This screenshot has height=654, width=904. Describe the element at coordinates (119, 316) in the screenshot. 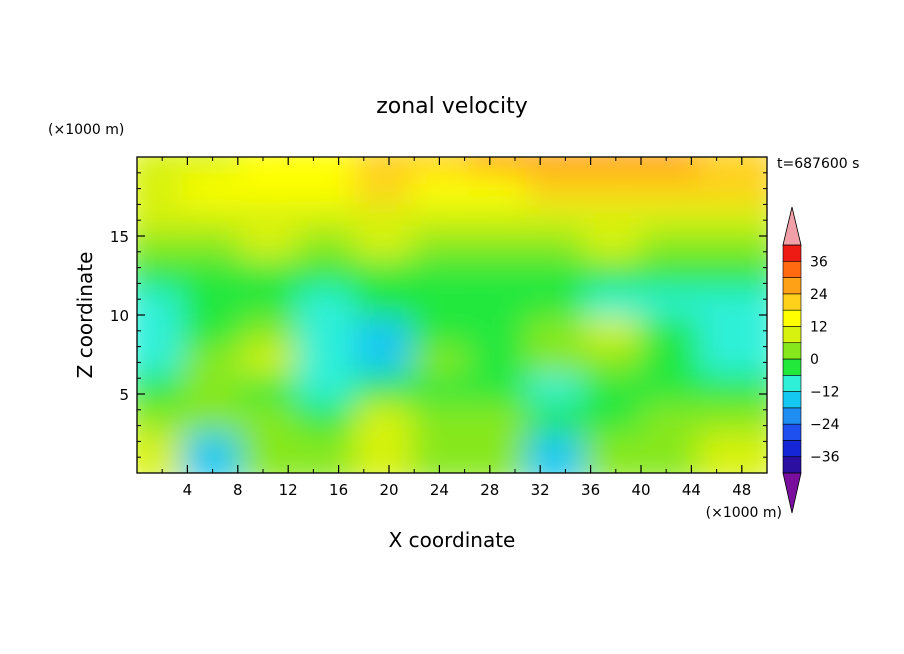

I see `y-tick-label: 10` at that location.